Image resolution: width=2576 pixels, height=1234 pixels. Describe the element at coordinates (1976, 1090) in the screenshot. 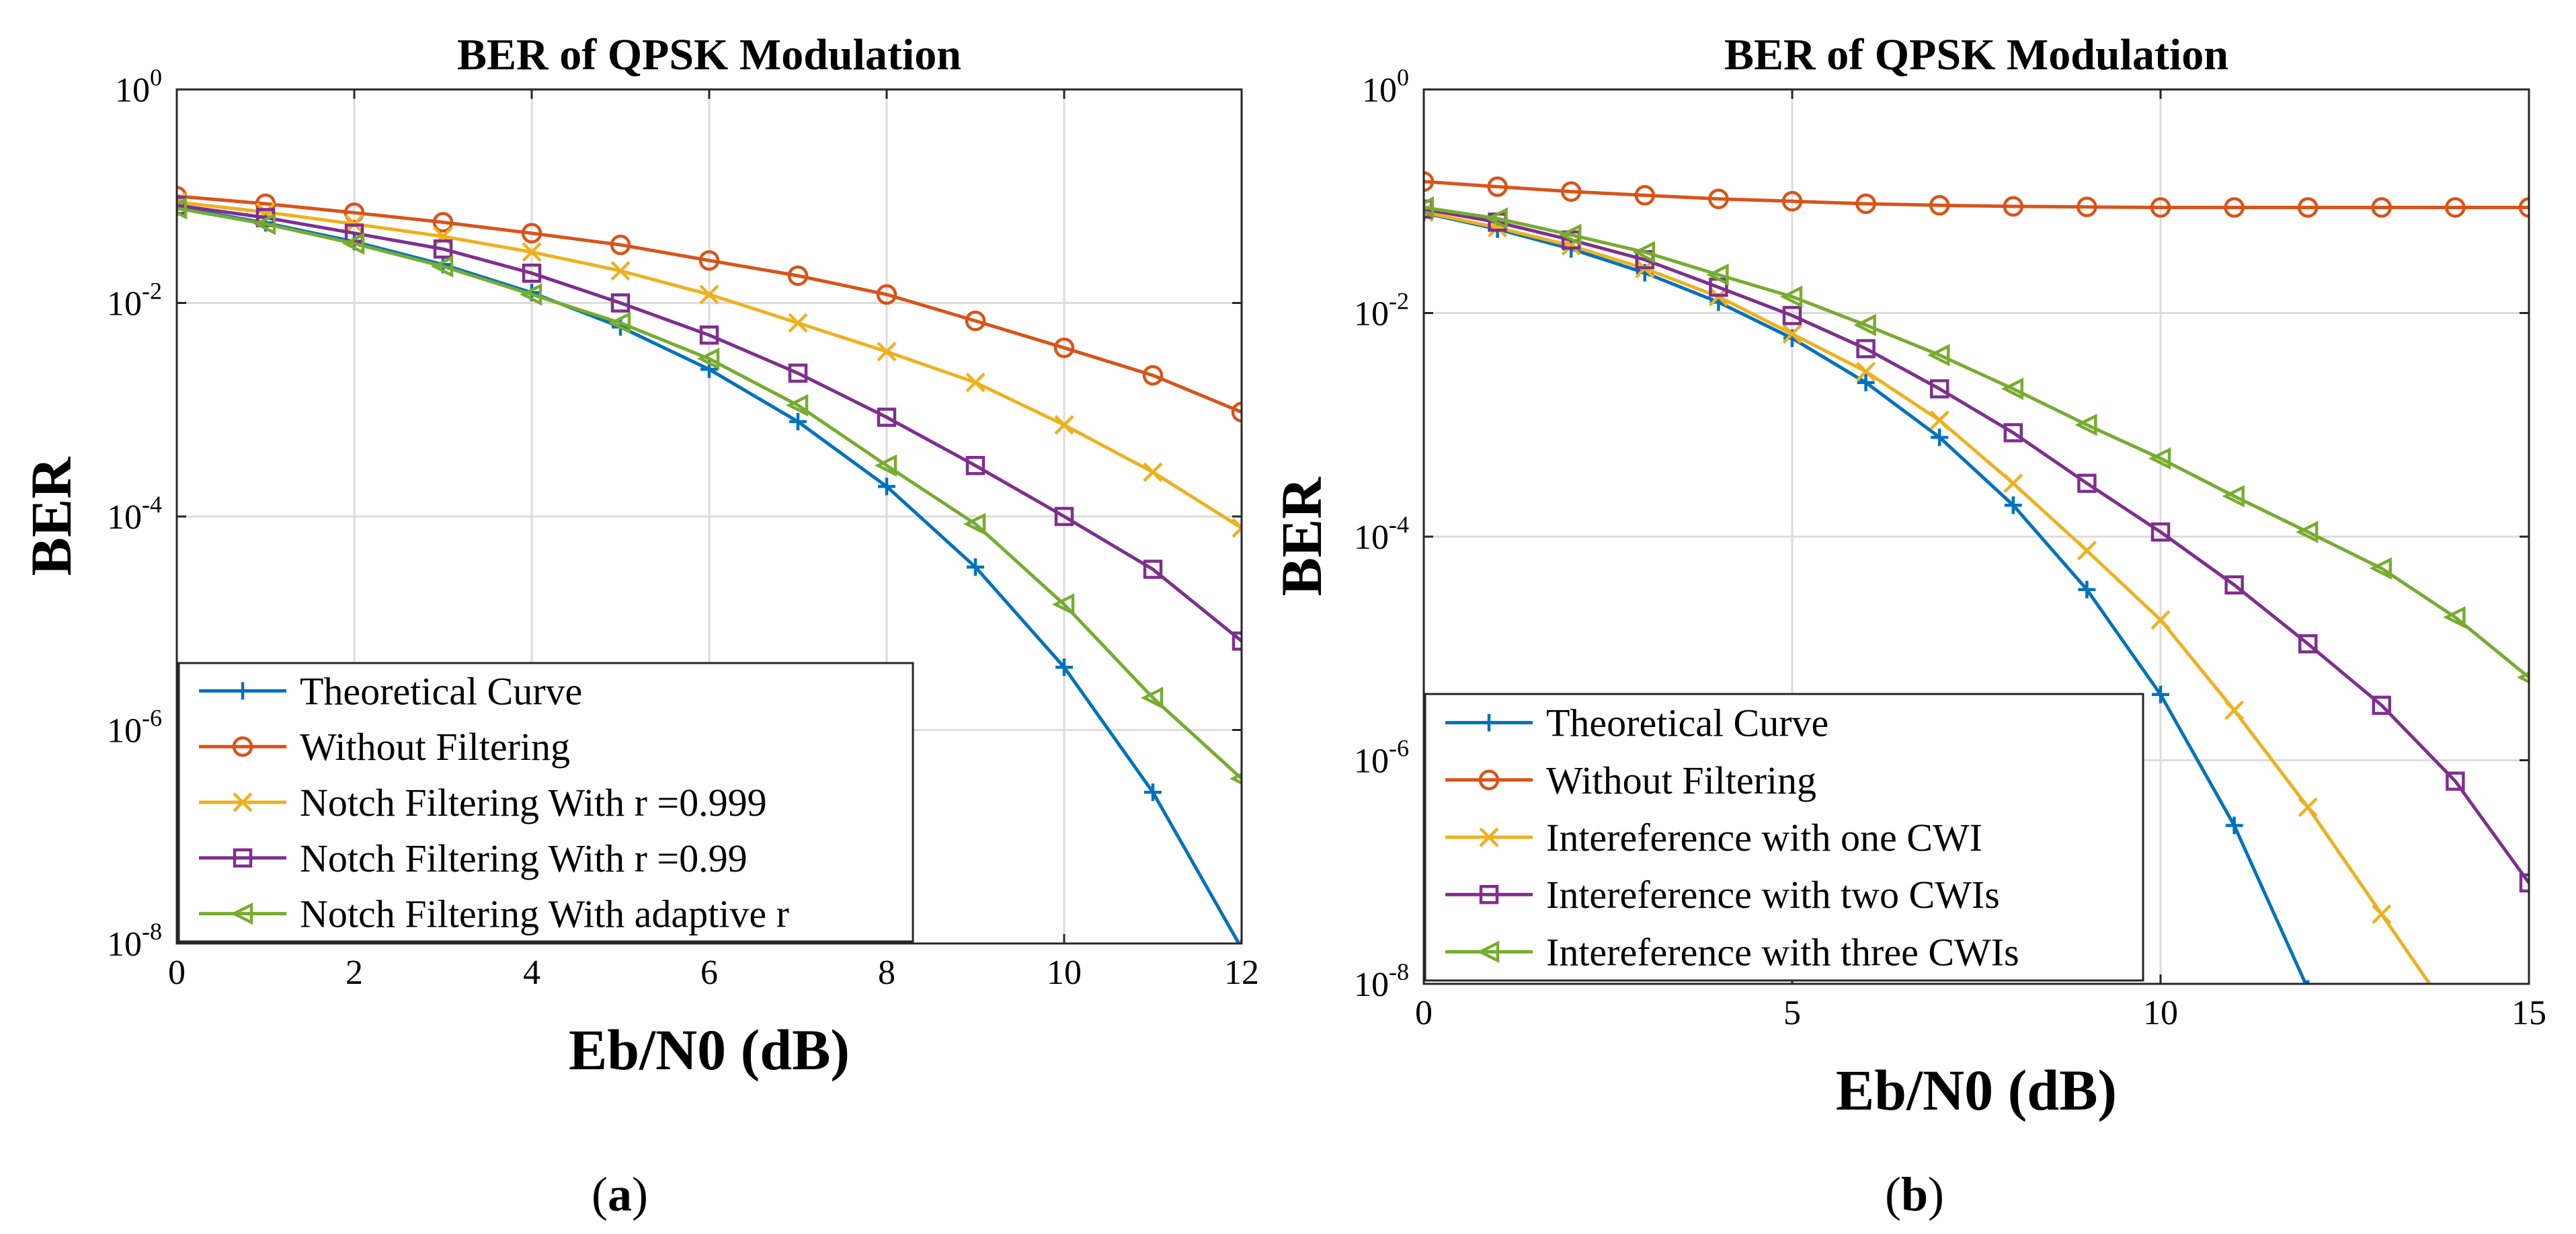

I see `x-axis-label: Eb/N0 (dB)` at that location.